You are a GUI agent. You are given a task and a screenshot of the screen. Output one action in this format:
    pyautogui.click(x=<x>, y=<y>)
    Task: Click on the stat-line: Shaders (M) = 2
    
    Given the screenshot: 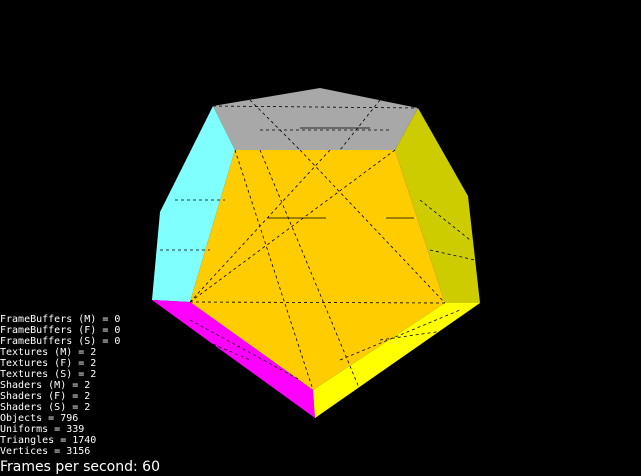 What is the action you would take?
    pyautogui.click(x=45, y=385)
    